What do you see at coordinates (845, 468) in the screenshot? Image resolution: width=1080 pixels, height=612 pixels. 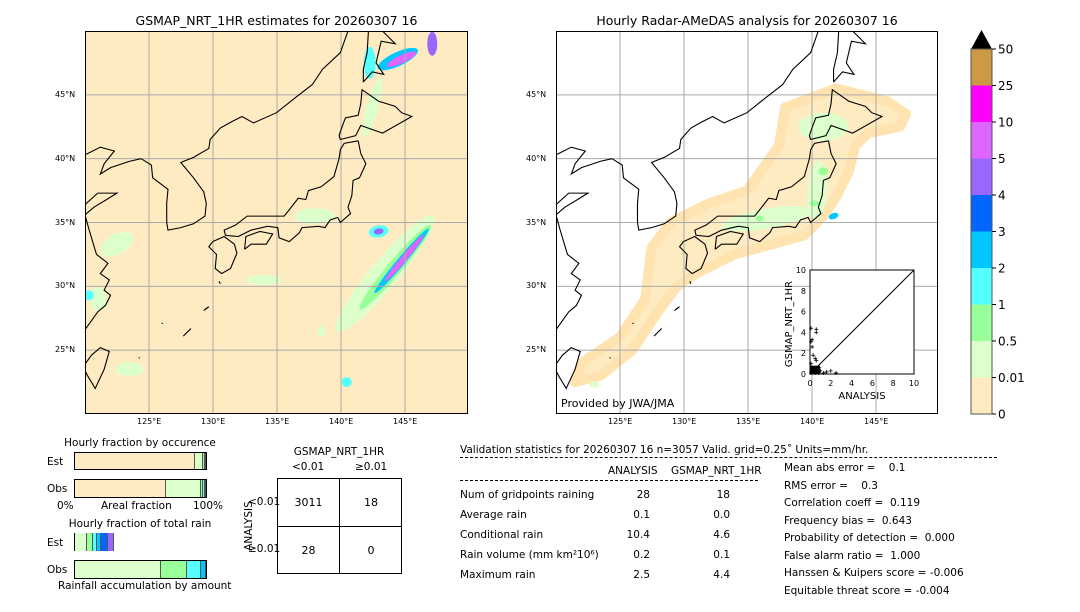 I see `score-line: Mean abs error = 0.1` at bounding box center [845, 468].